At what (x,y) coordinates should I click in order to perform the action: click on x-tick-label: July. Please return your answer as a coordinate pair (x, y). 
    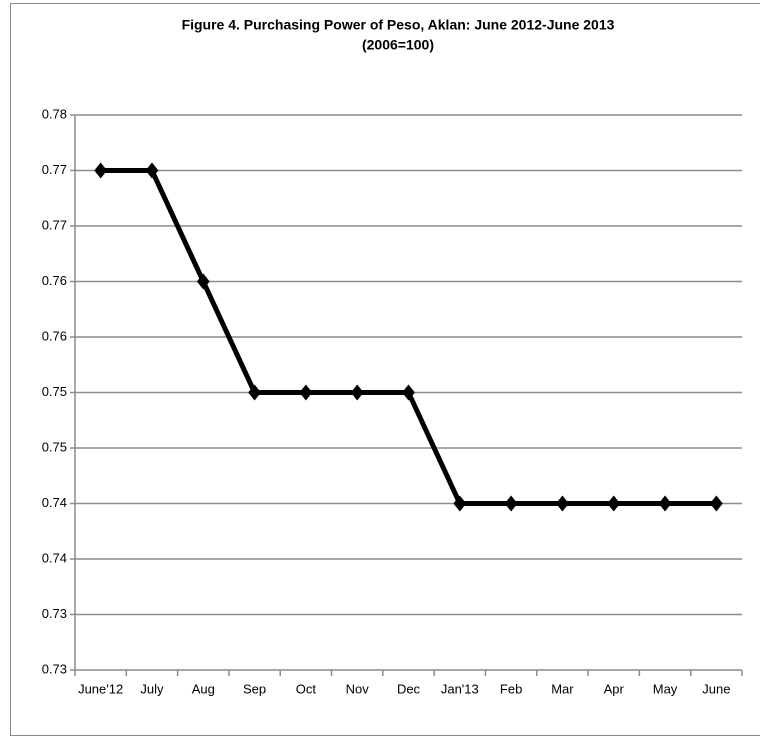
    Looking at the image, I should click on (152, 688).